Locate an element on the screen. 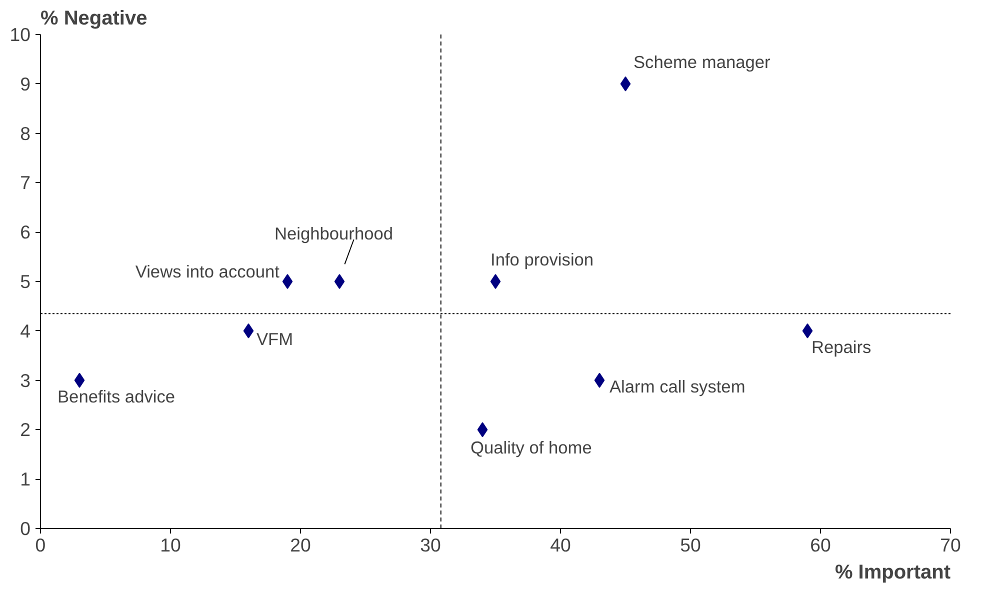 Image resolution: width=993 pixels, height=592 pixels. x-tick-label: 60 is located at coordinates (820, 545).